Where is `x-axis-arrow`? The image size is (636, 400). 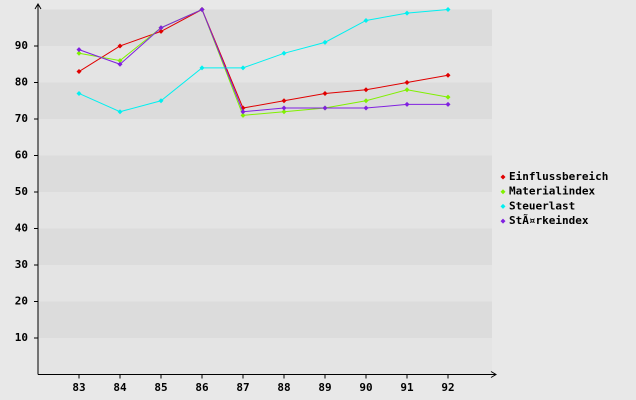 x-axis-arrow is located at coordinates (493, 374).